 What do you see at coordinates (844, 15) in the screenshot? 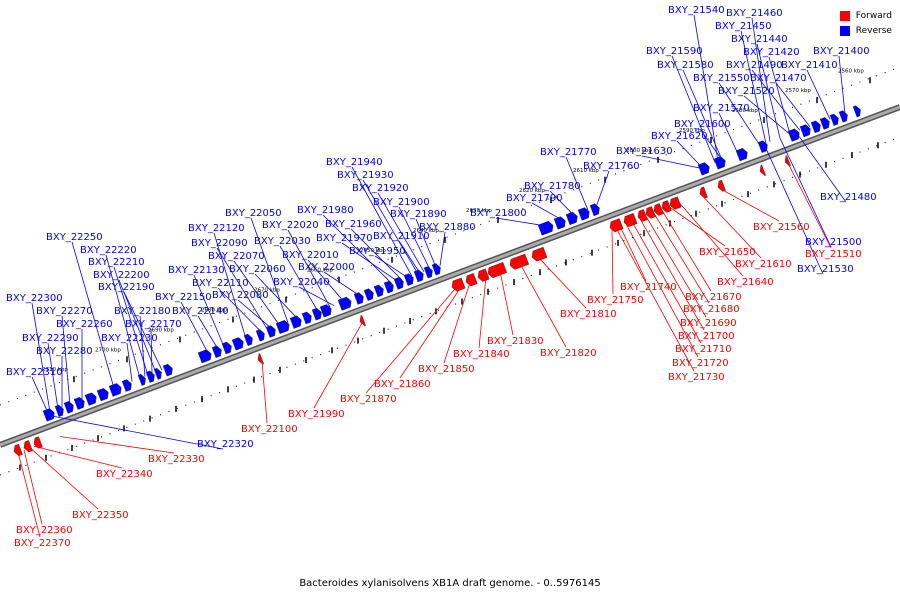
I see `legend-forward-swatch` at bounding box center [844, 15].